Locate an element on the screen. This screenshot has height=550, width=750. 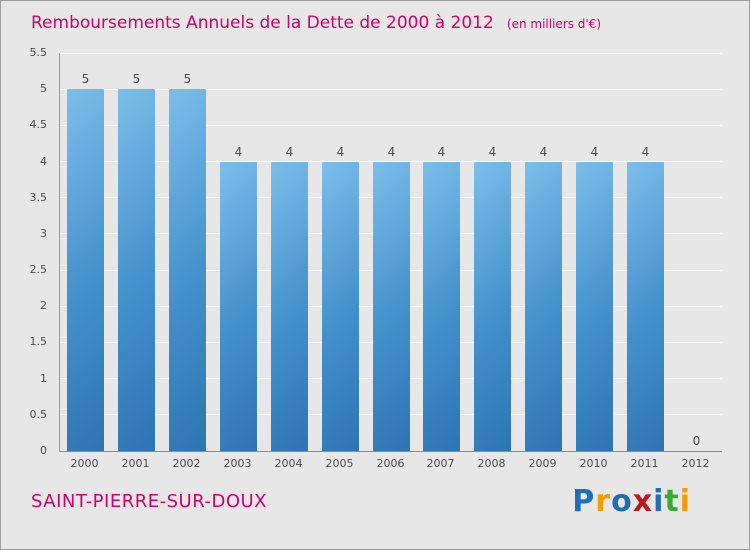
commune-name: SAINT-PIERRE-SUR-DOUX is located at coordinates (149, 501).